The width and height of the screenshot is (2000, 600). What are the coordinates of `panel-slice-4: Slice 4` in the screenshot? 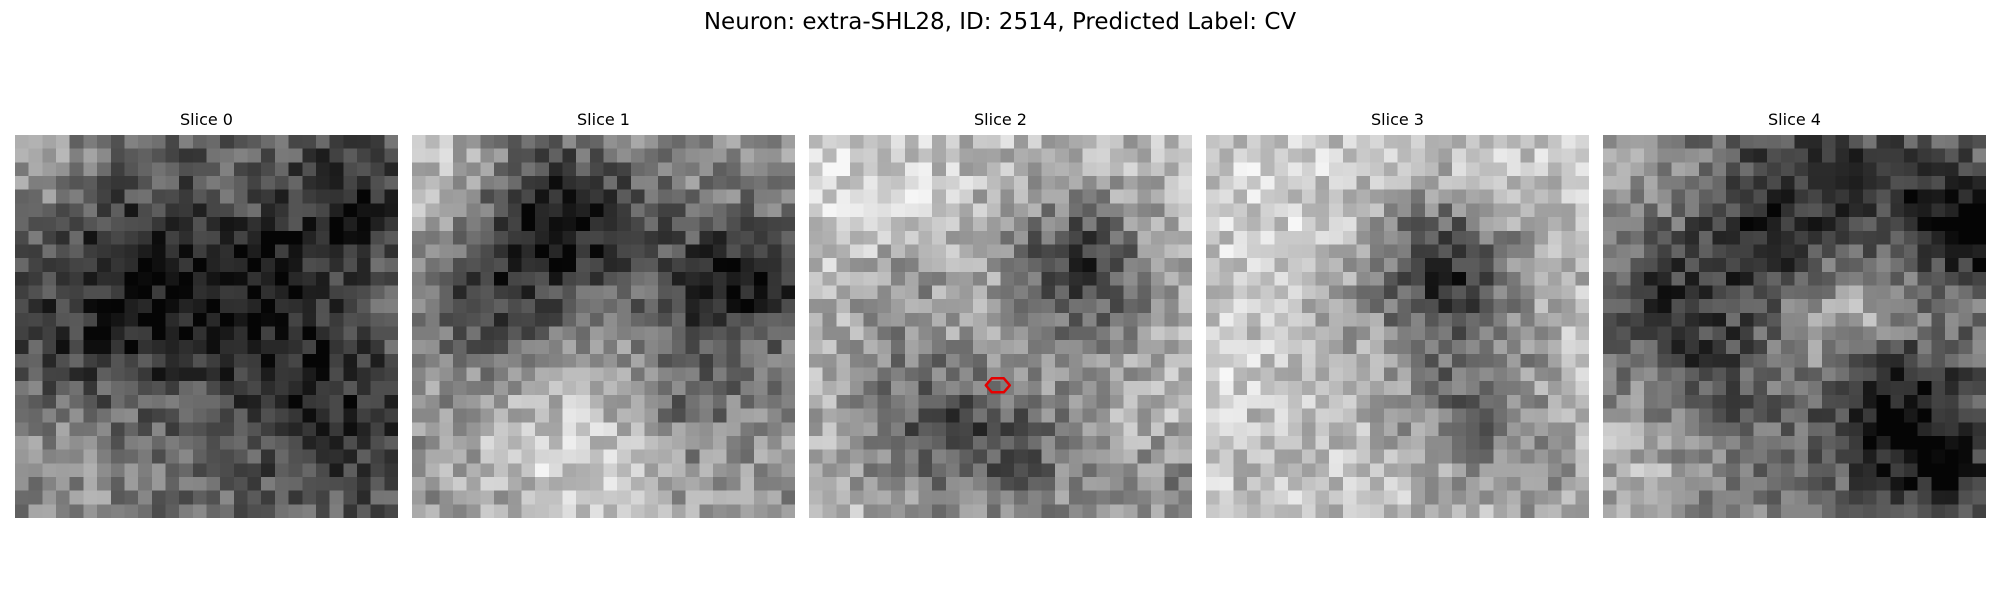 It's located at (1794, 314).